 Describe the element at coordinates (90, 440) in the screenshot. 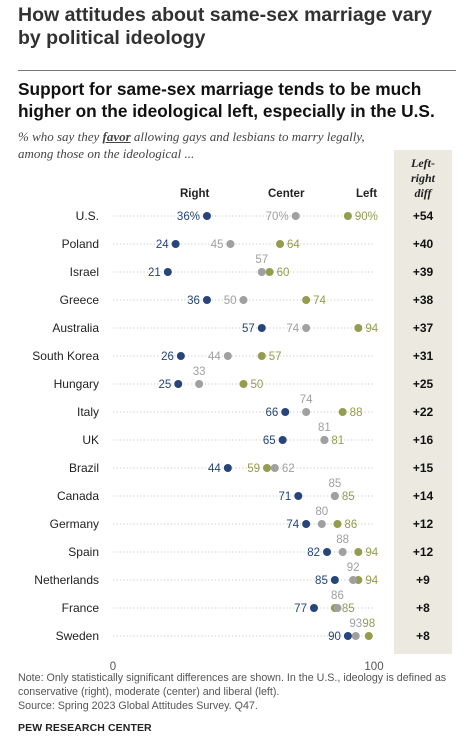

I see `country-label: UK` at that location.